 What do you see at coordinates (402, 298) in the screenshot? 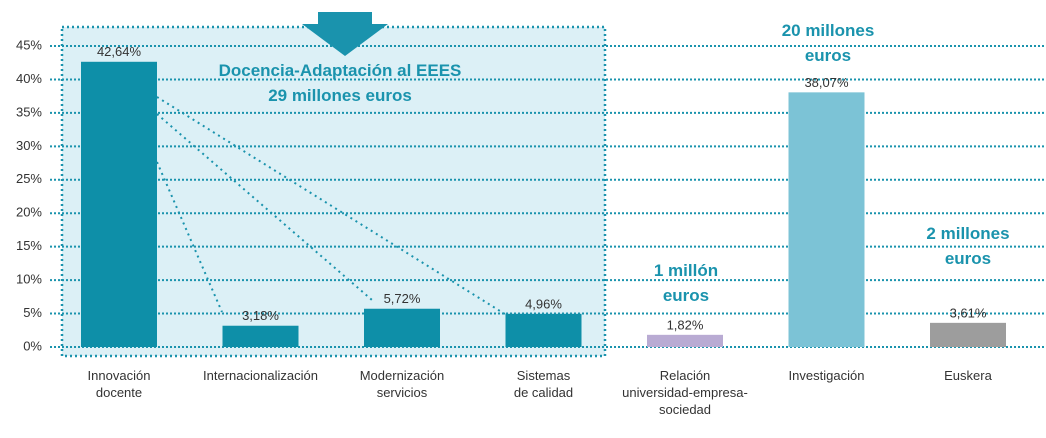
I see `value-label: 5,72%` at bounding box center [402, 298].